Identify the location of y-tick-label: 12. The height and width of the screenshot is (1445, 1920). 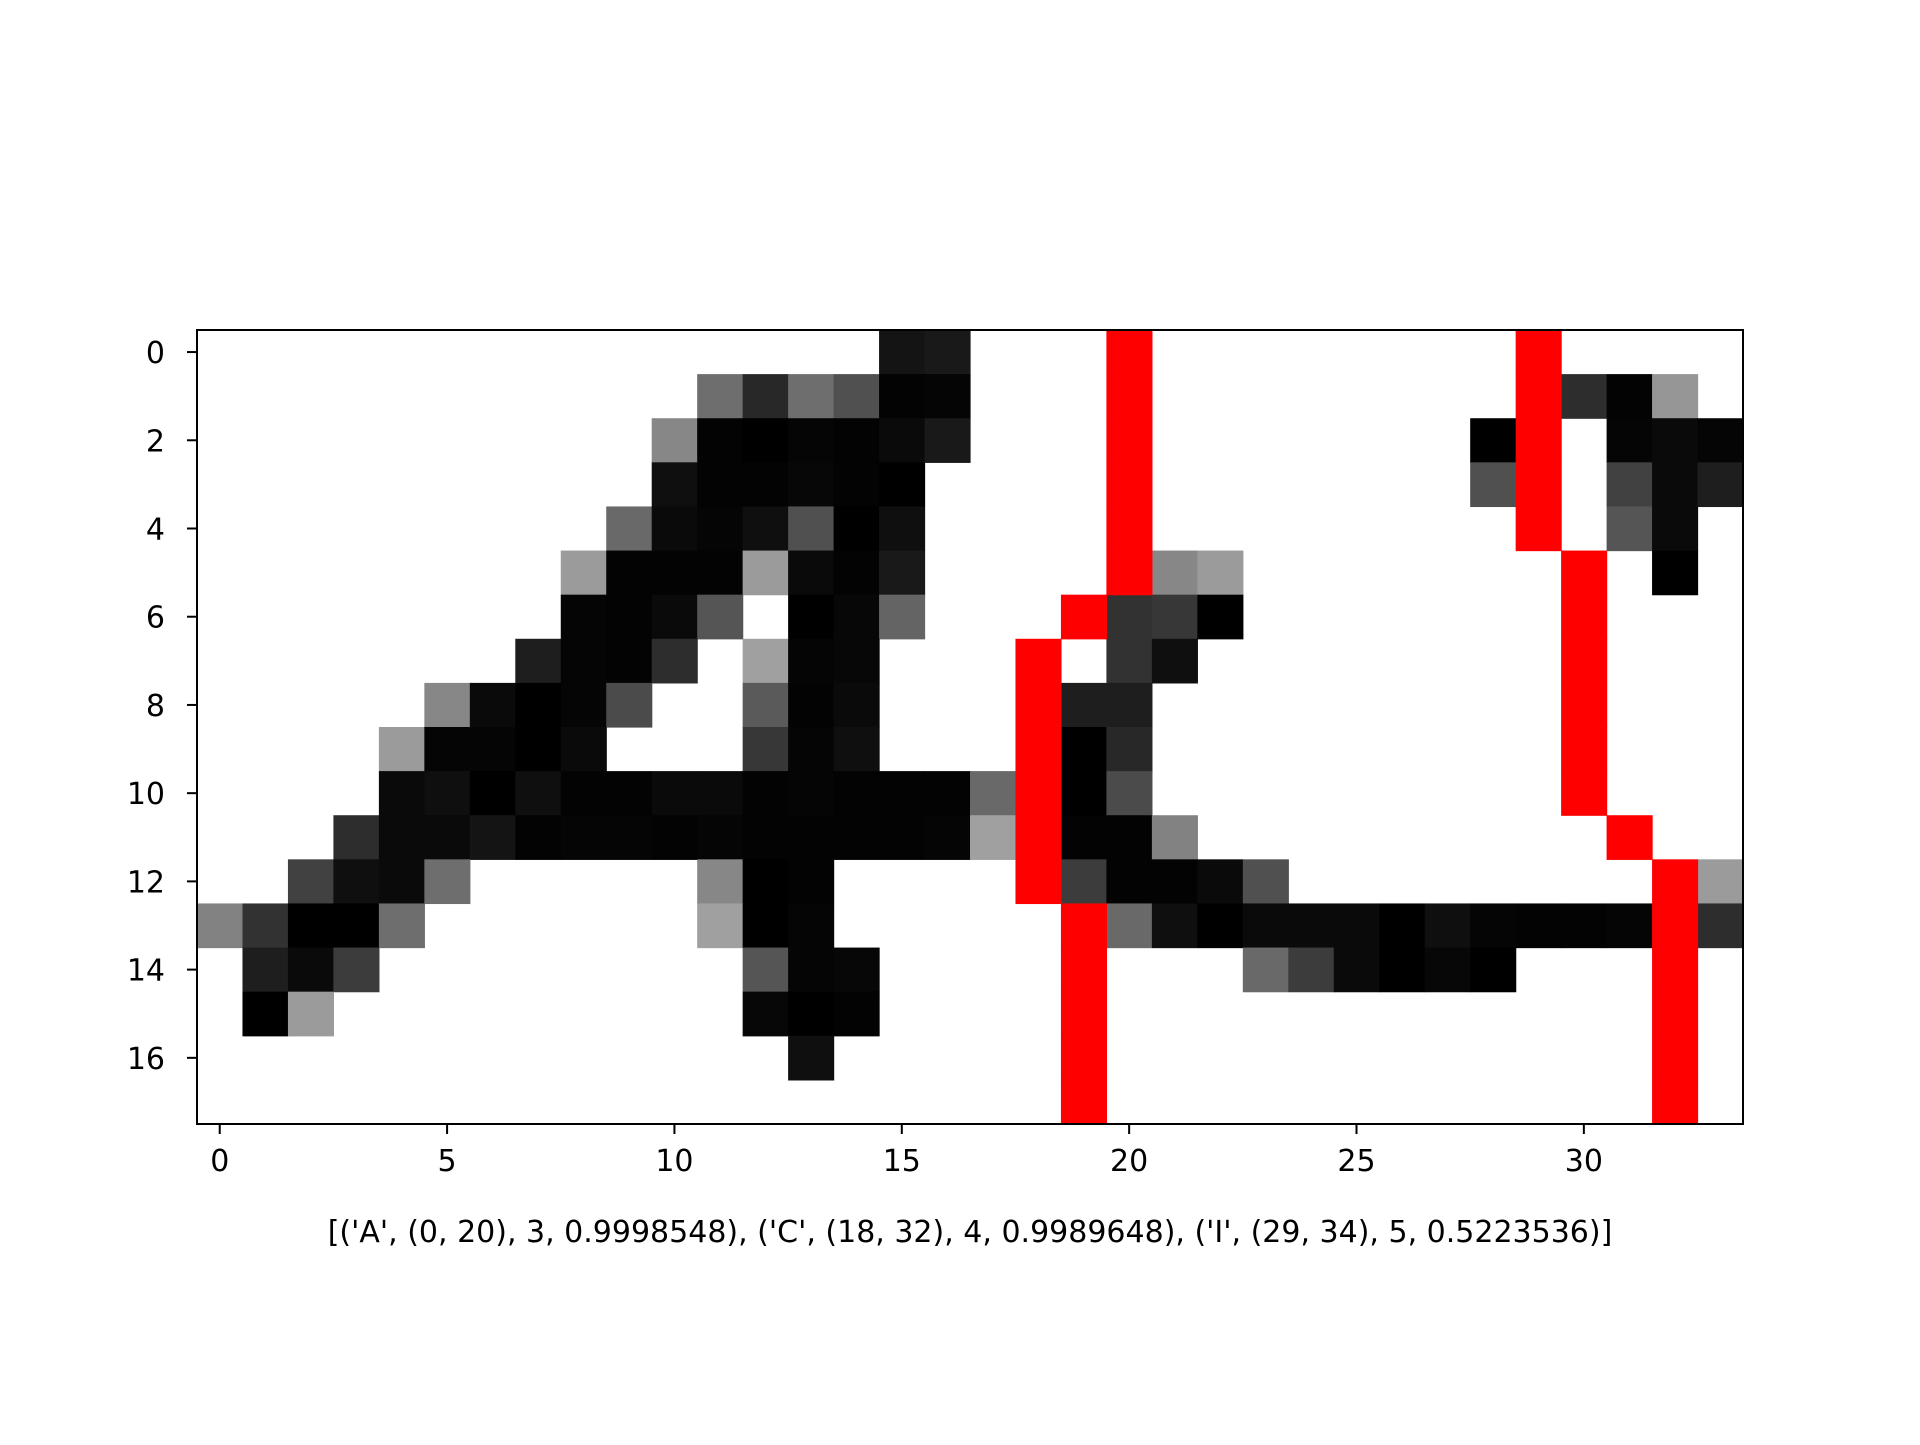
(146, 882).